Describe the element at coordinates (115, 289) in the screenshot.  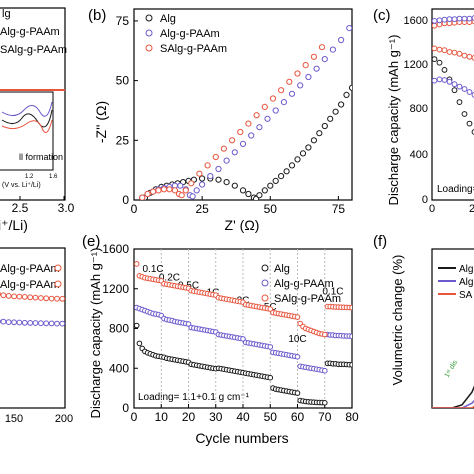
I see `panel-e-y-tick-label-3: 1200` at that location.